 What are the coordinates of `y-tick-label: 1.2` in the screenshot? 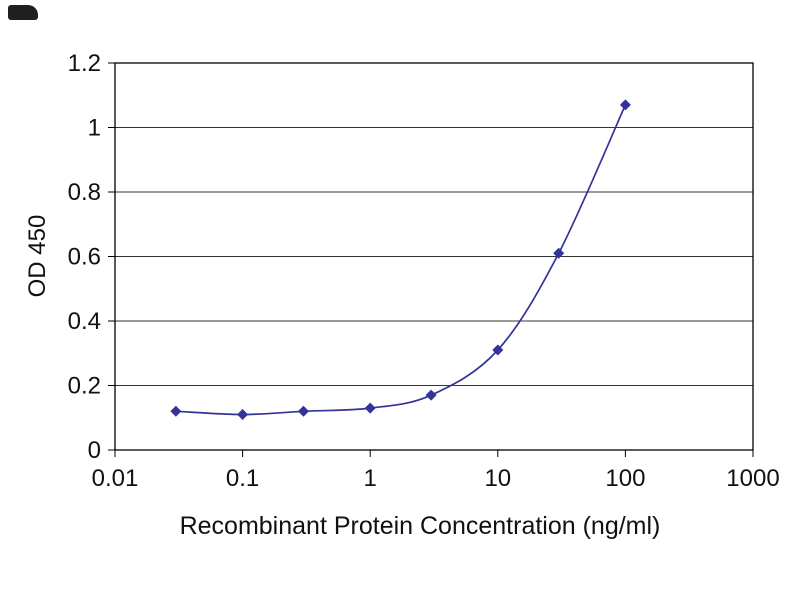 It's located at (84, 63).